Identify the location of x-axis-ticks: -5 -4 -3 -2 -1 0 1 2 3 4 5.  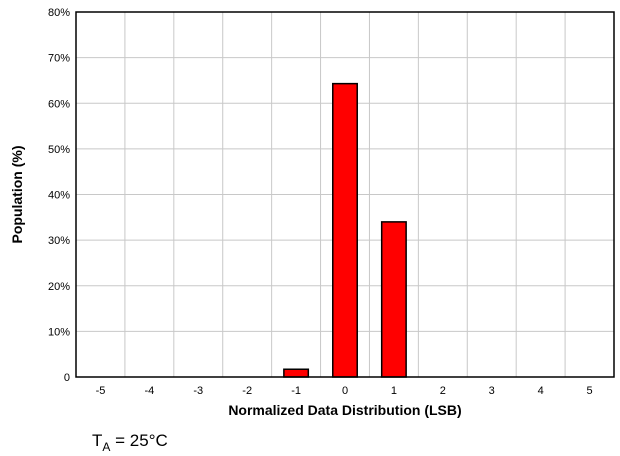
(344, 391).